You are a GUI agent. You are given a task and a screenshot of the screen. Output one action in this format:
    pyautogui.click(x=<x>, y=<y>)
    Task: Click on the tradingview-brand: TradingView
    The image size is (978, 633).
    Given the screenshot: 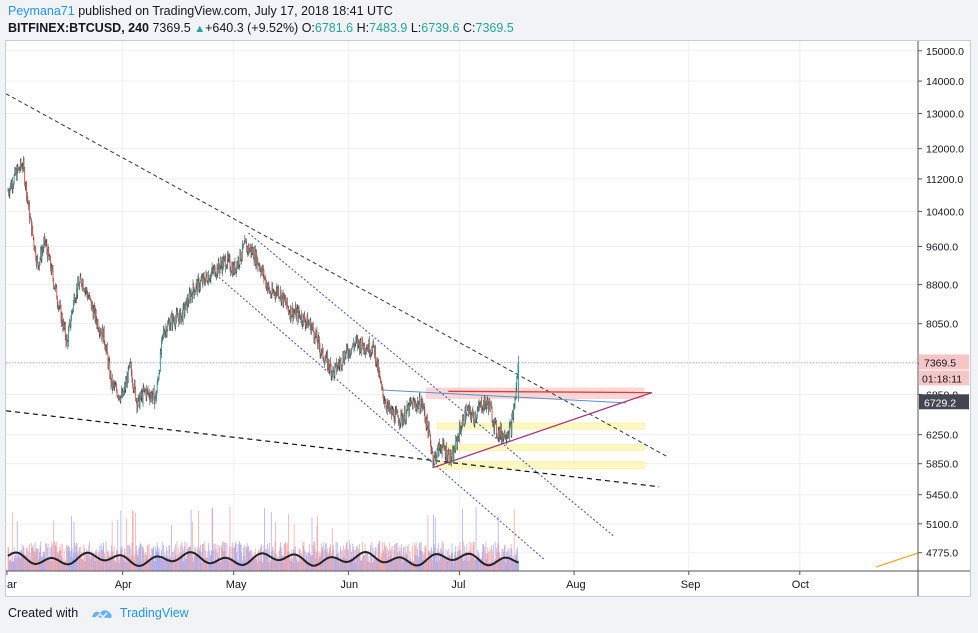 What is the action you would take?
    pyautogui.click(x=154, y=613)
    